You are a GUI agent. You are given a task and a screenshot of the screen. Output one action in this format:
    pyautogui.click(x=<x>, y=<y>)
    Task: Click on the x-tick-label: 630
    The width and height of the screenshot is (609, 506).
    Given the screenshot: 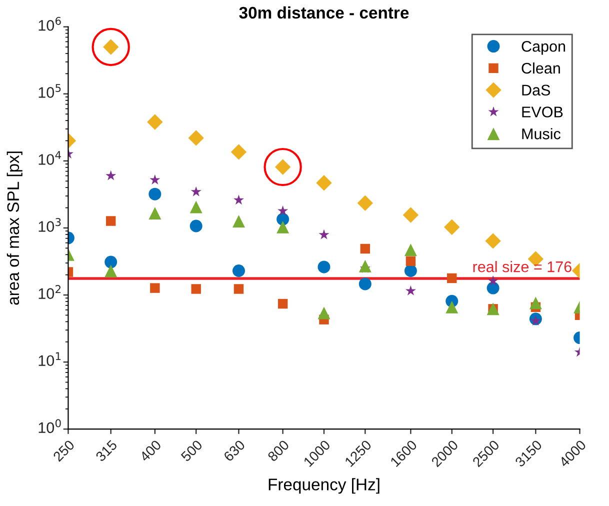 What is the action you would take?
    pyautogui.click(x=234, y=450)
    